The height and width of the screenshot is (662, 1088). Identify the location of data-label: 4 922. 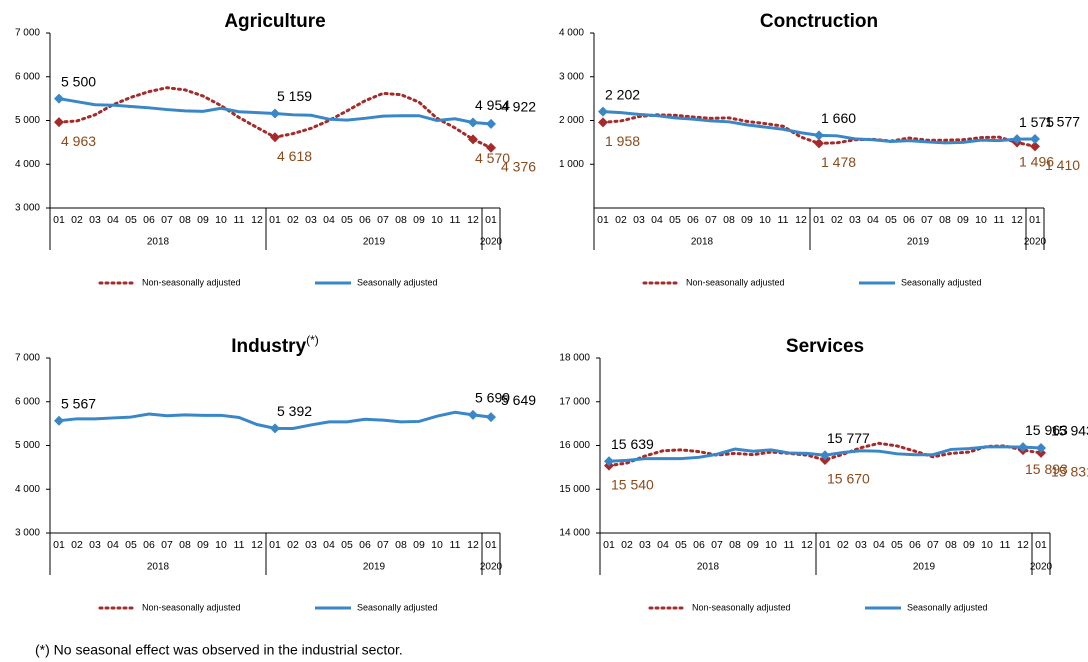
(518, 107).